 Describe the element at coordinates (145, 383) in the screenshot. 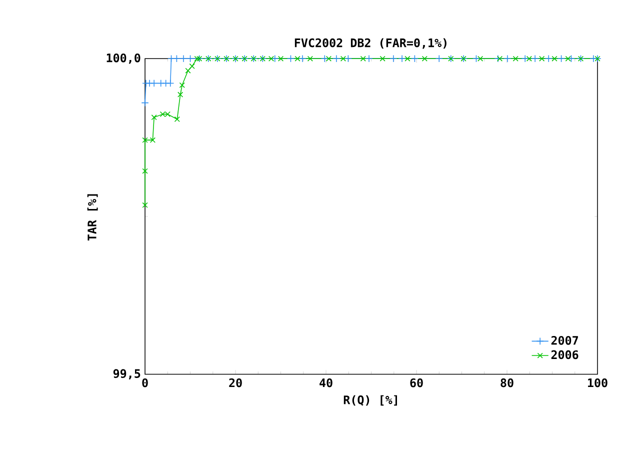

I see `x-tick-label: 0` at that location.